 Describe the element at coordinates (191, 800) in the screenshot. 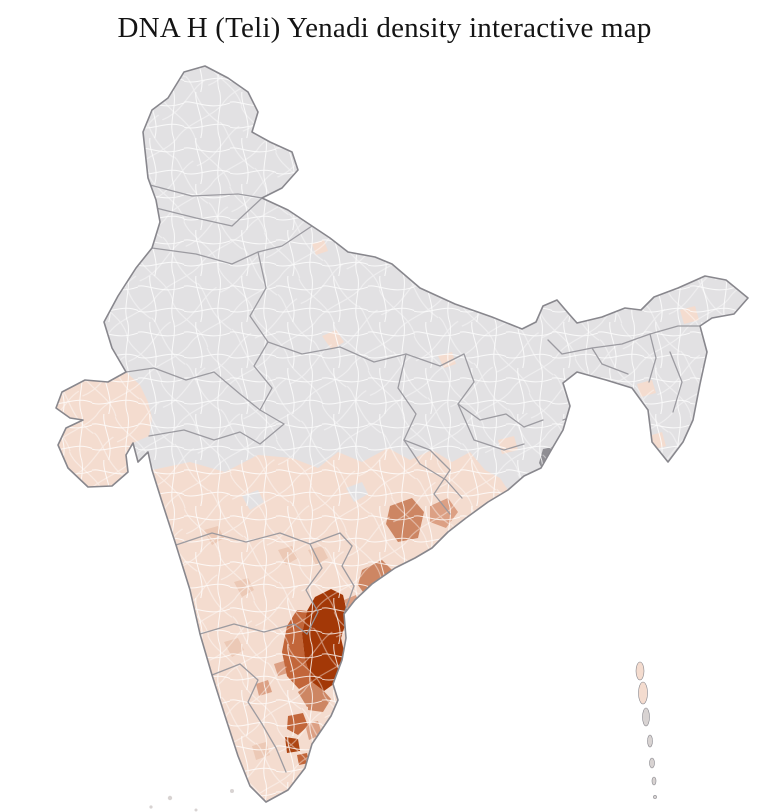

I see `lakshadweep-islands` at that location.